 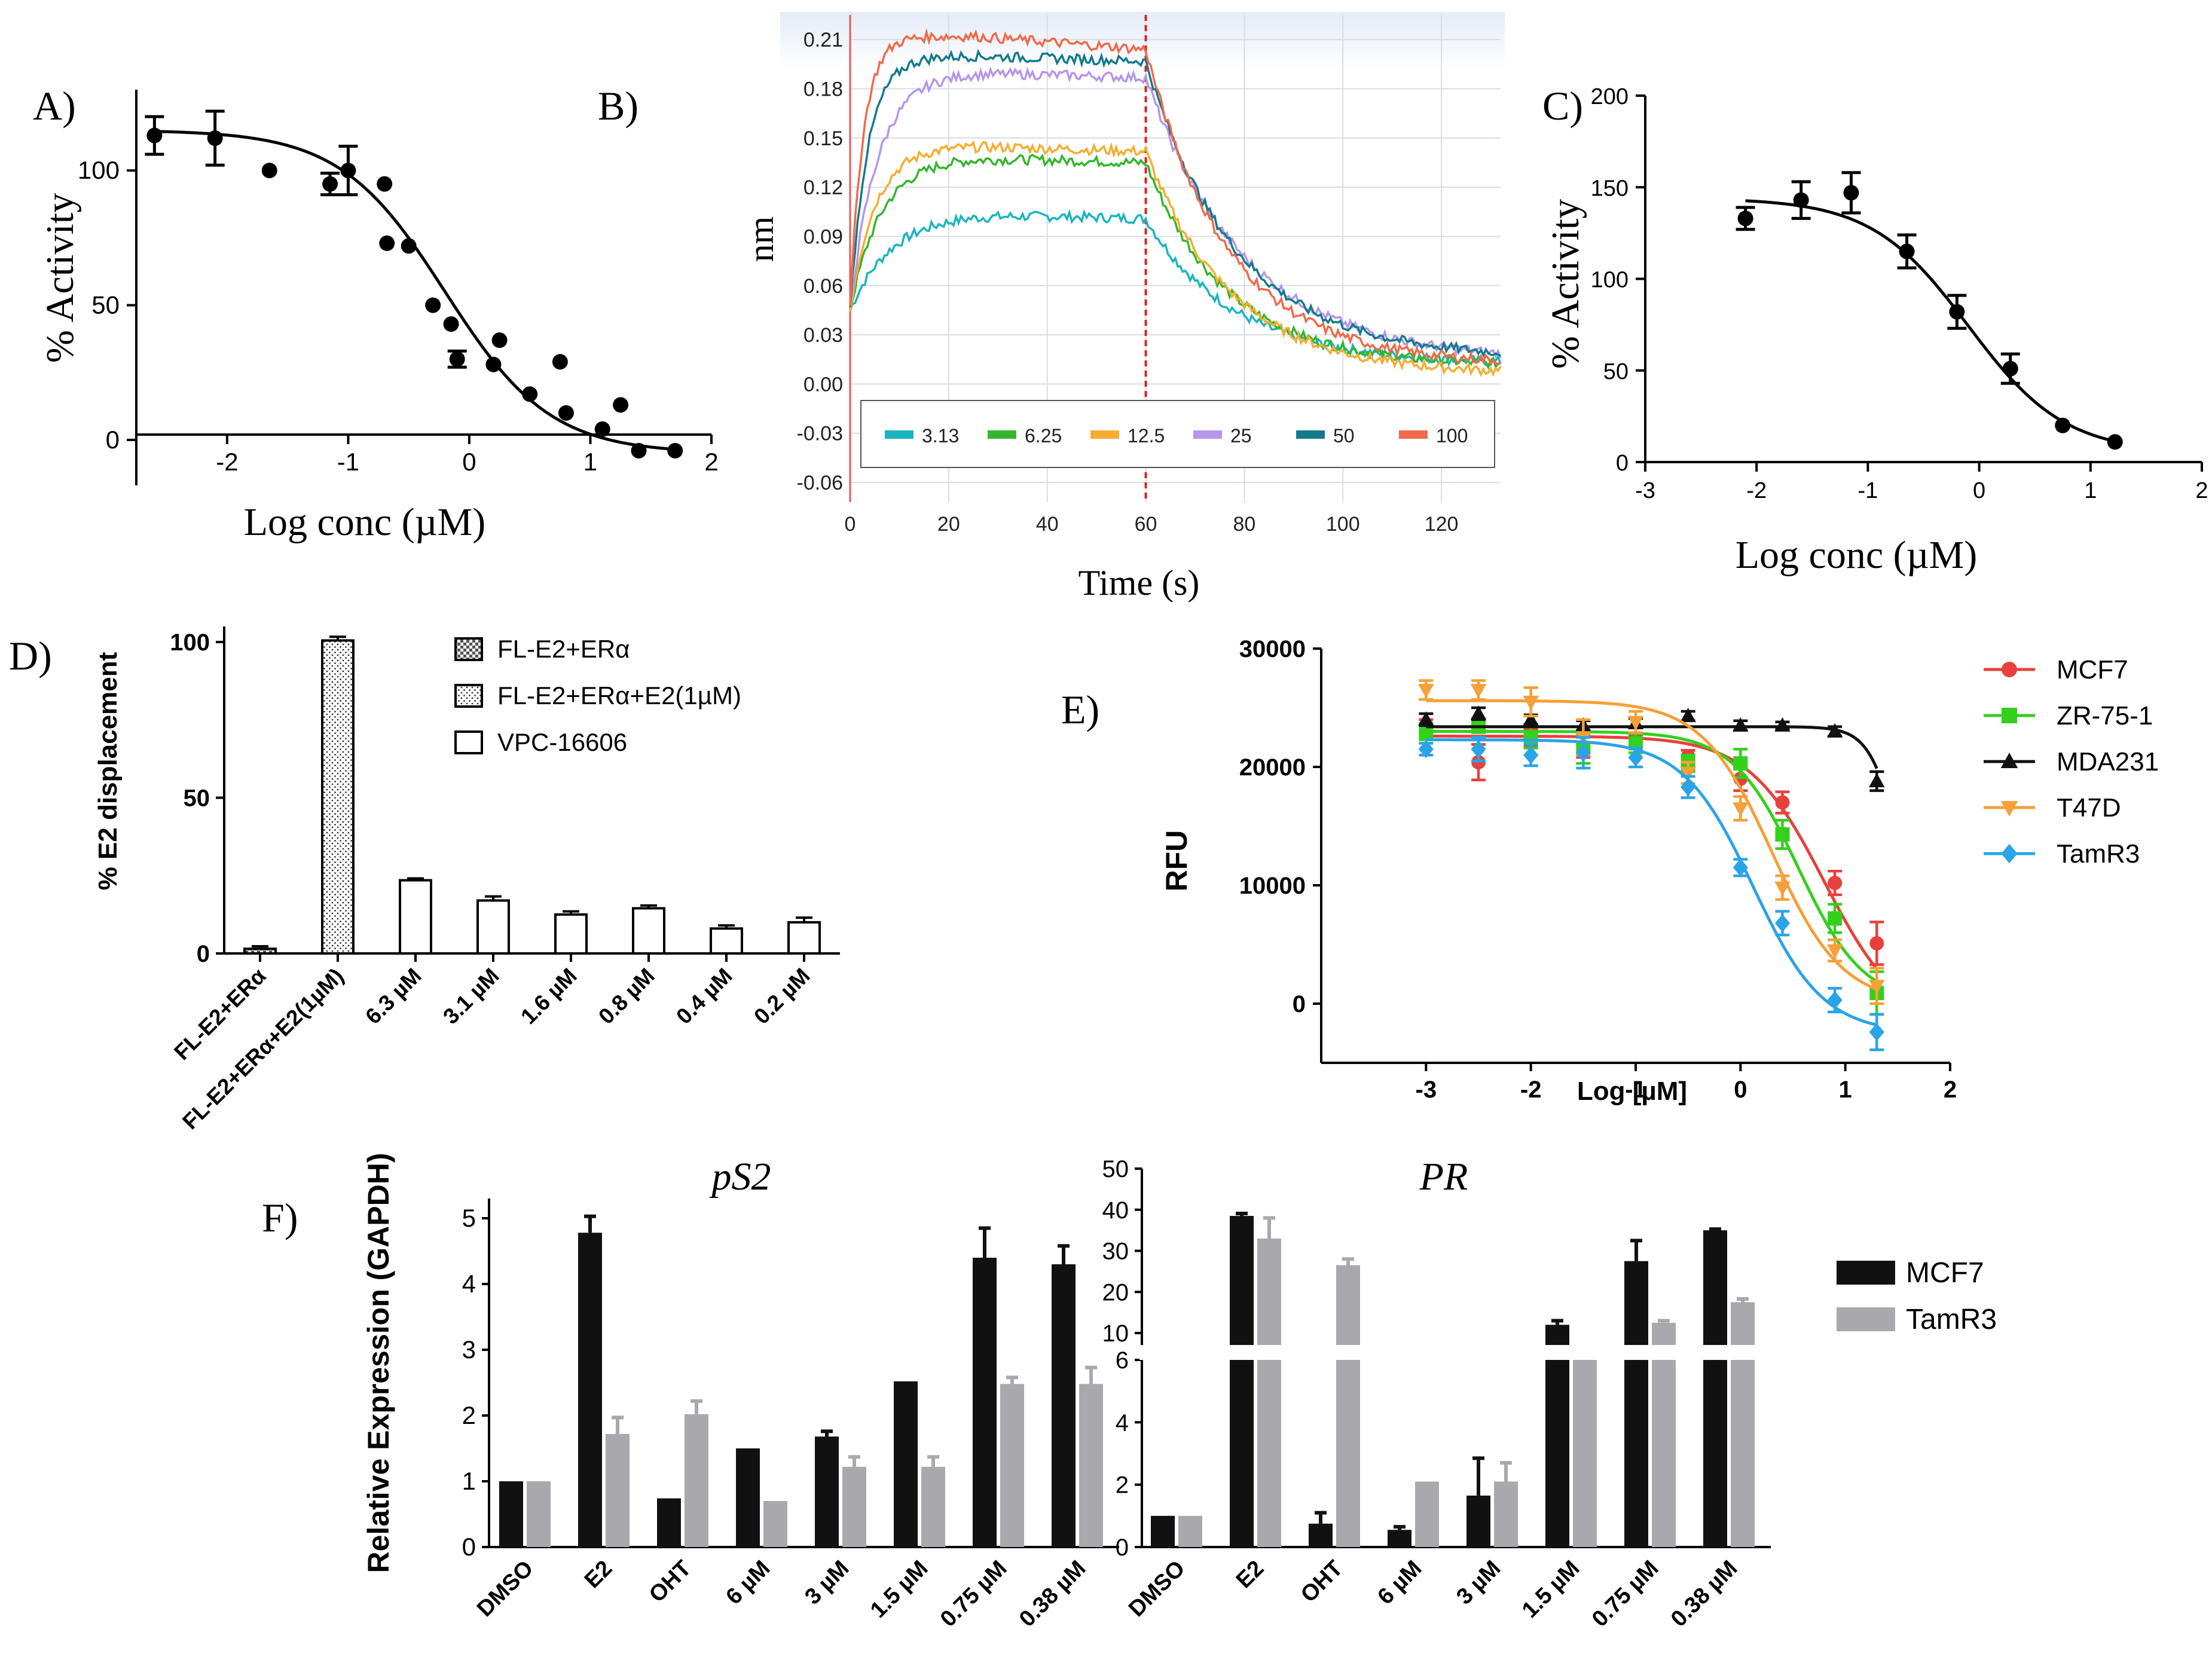 What do you see at coordinates (469, 1284) in the screenshot?
I see `y-tick-label: 4` at bounding box center [469, 1284].